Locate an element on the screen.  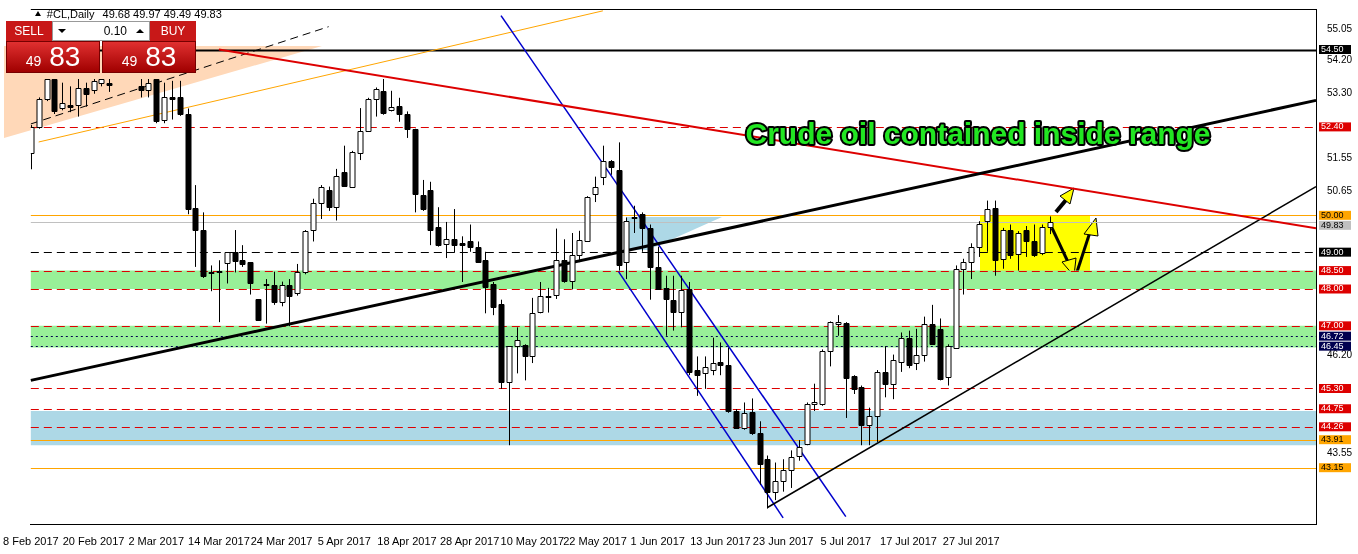
annotation: BUY is located at coordinates (173, 31).